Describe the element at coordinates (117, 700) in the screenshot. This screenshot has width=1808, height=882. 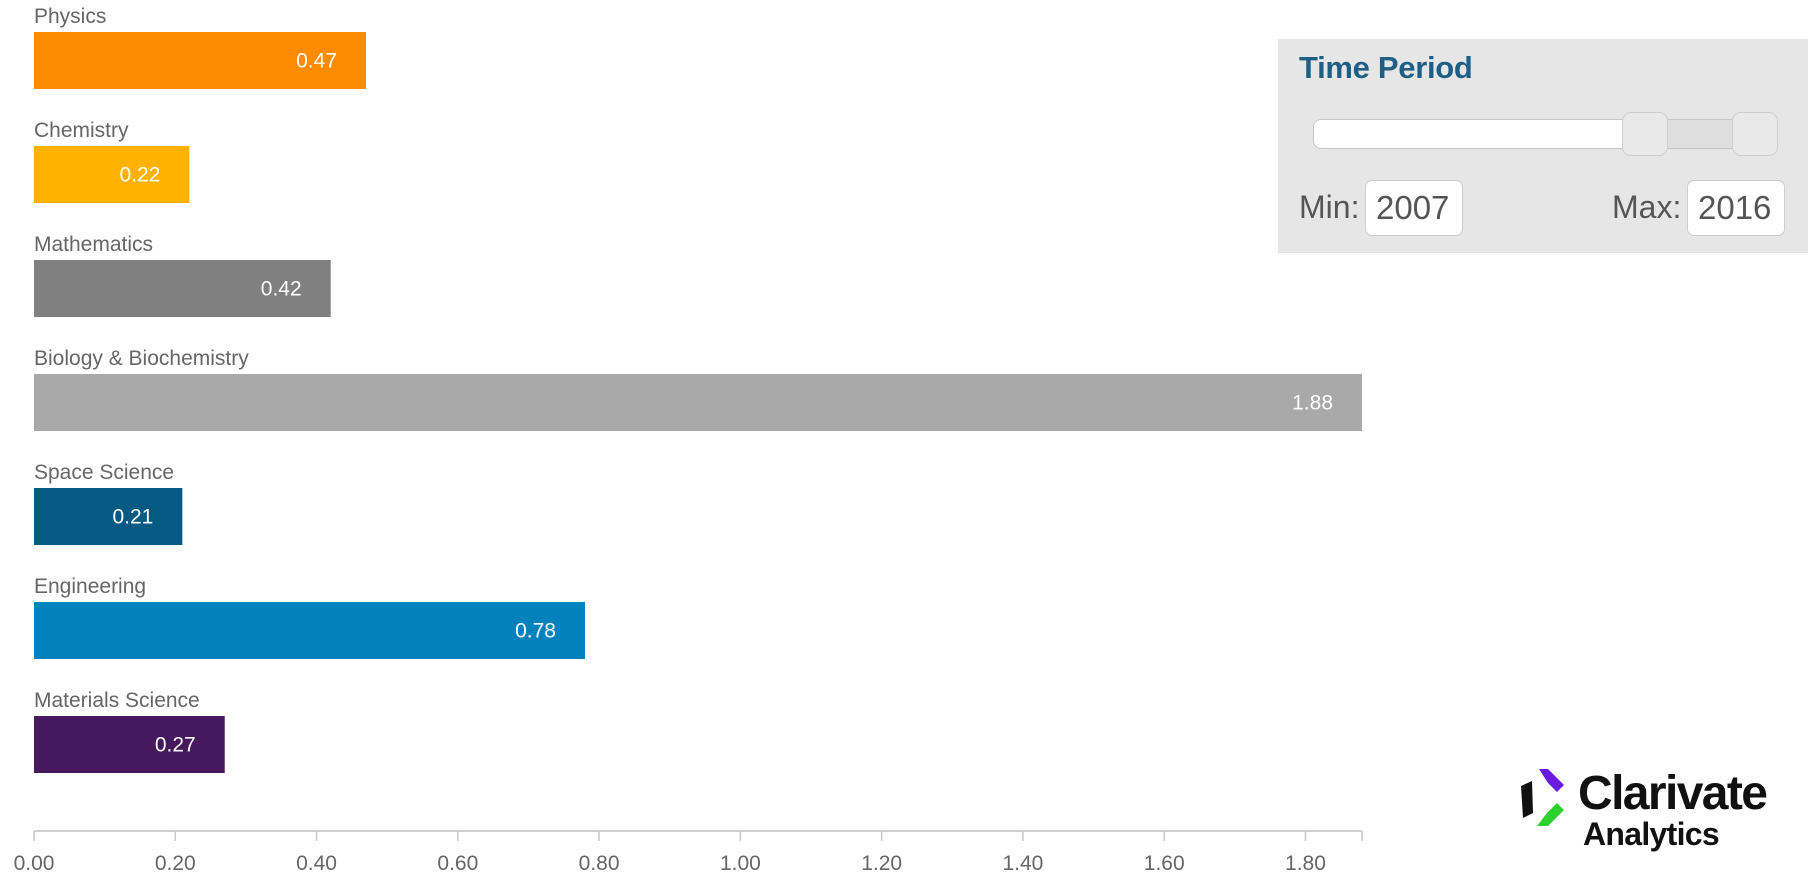
I see `category-label-materials-science: Materials Science` at that location.